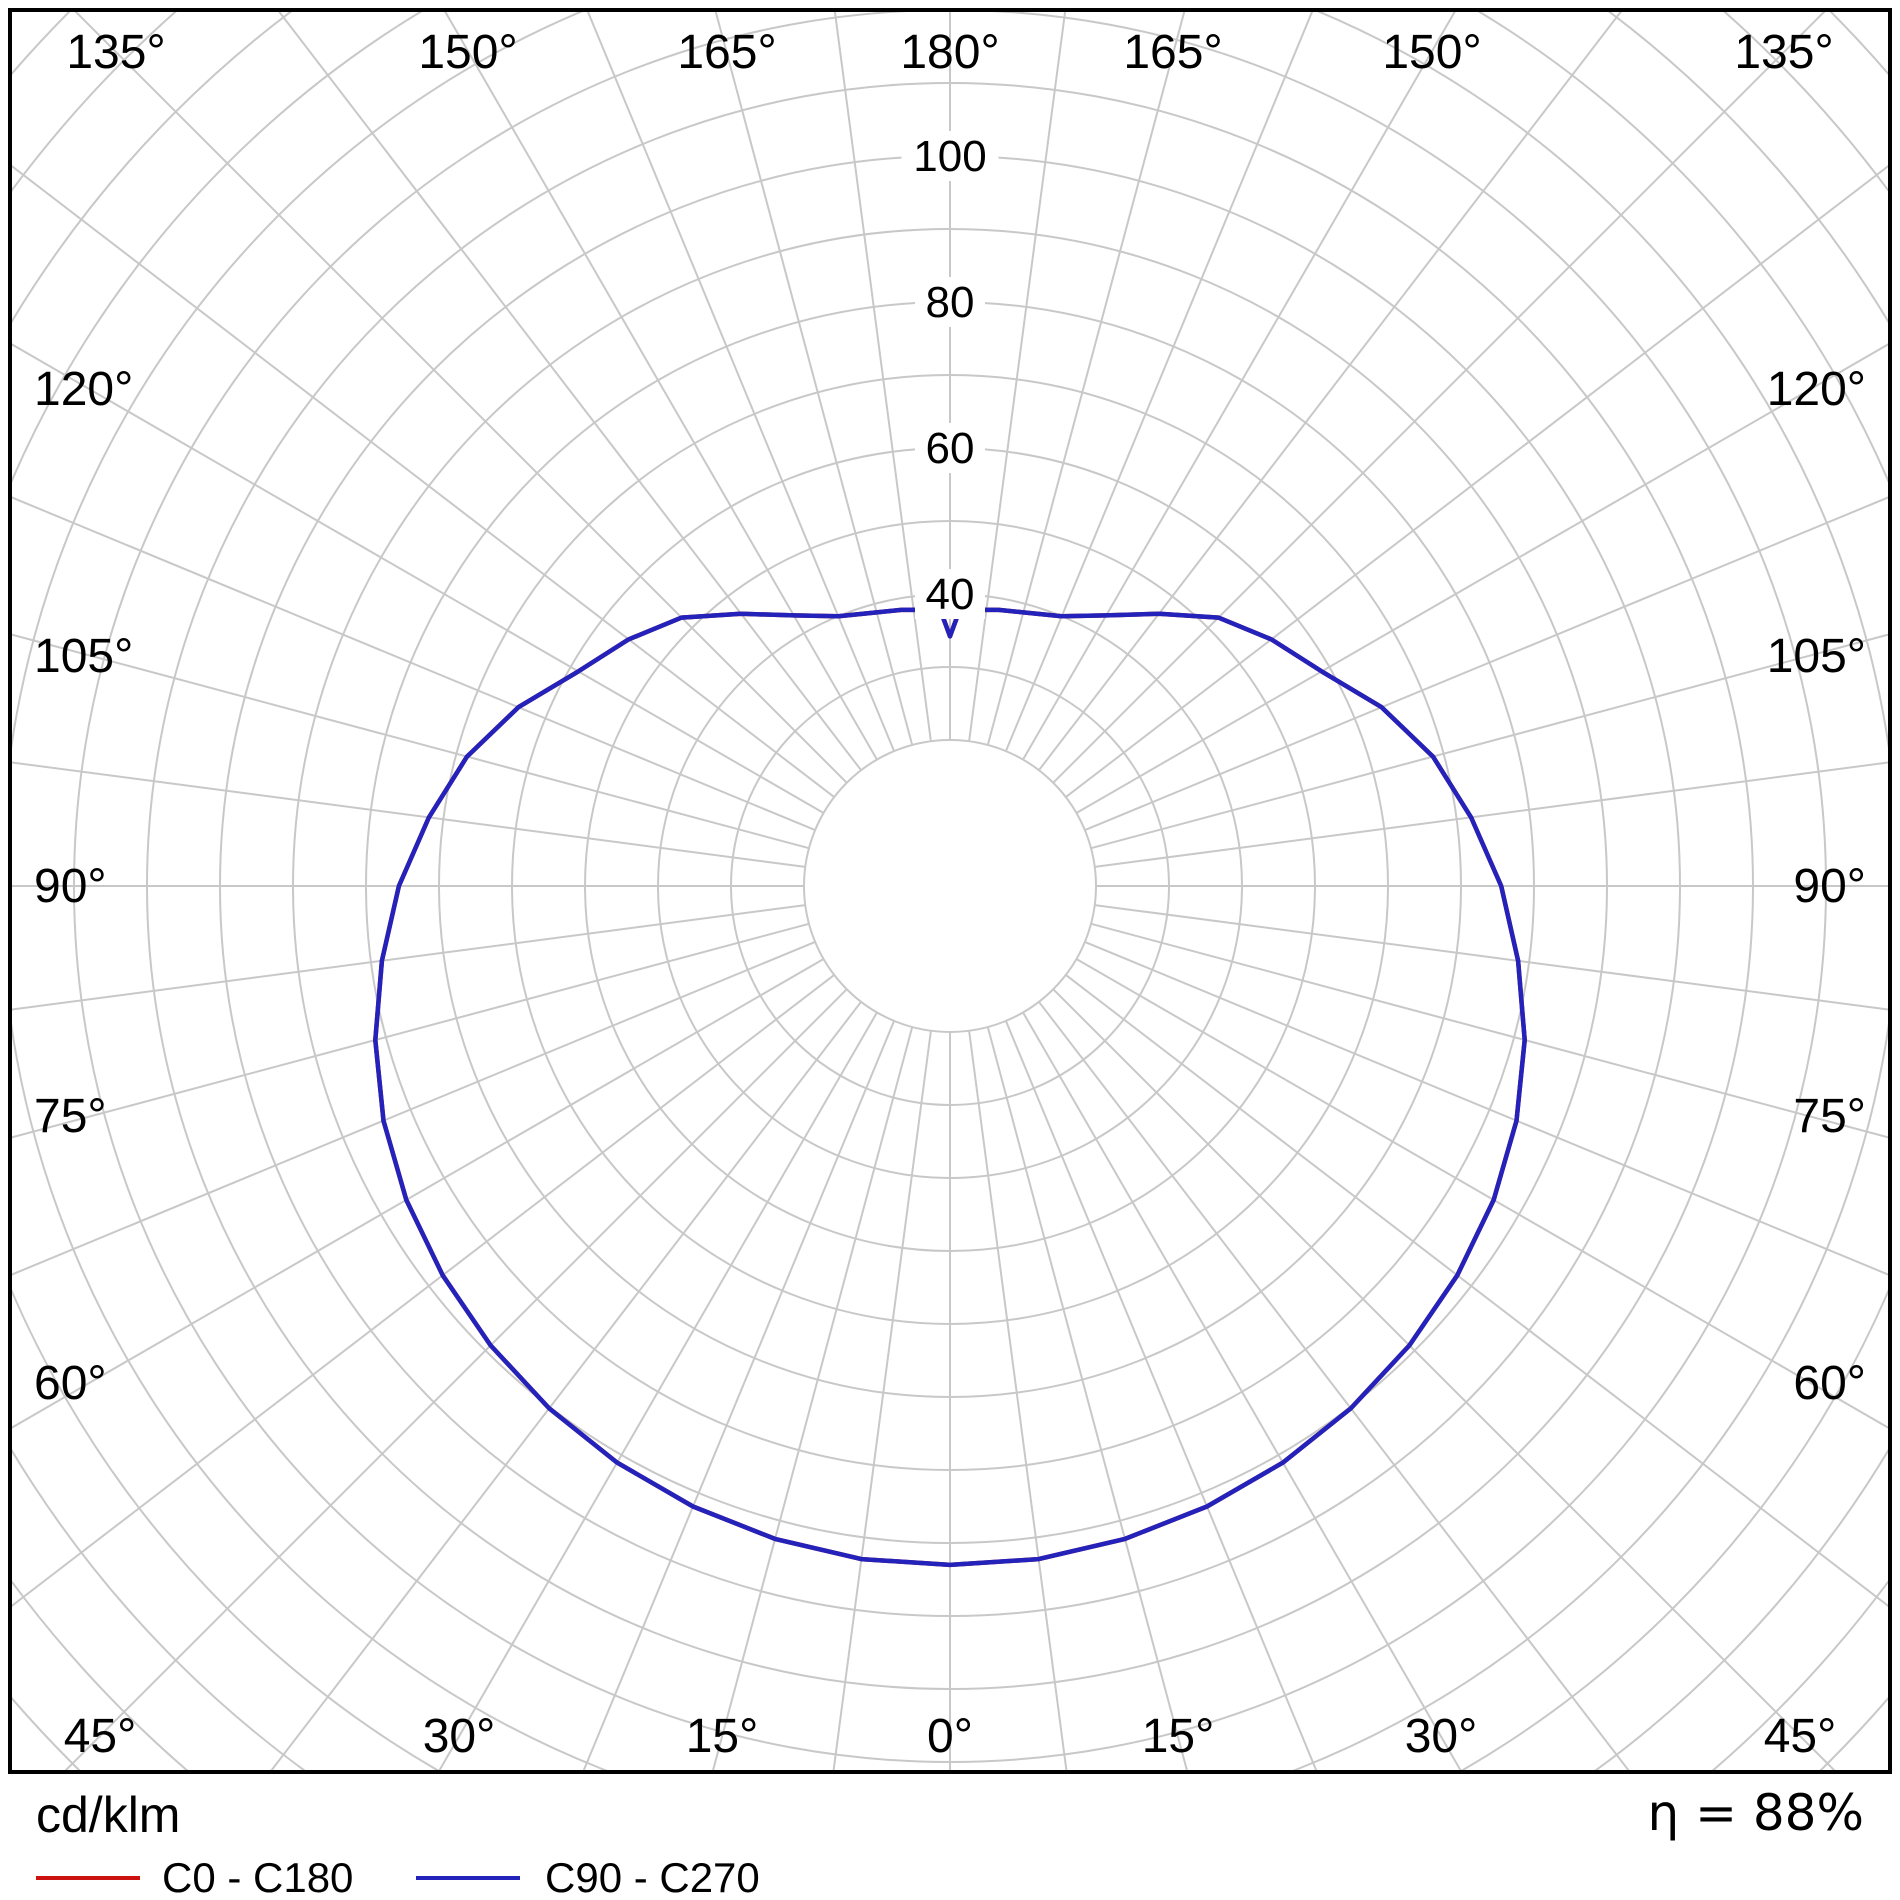 The height and width of the screenshot is (1900, 1900). Describe the element at coordinates (257, 1877) in the screenshot. I see `legend-label-c0-c180: C0 - C180` at that location.